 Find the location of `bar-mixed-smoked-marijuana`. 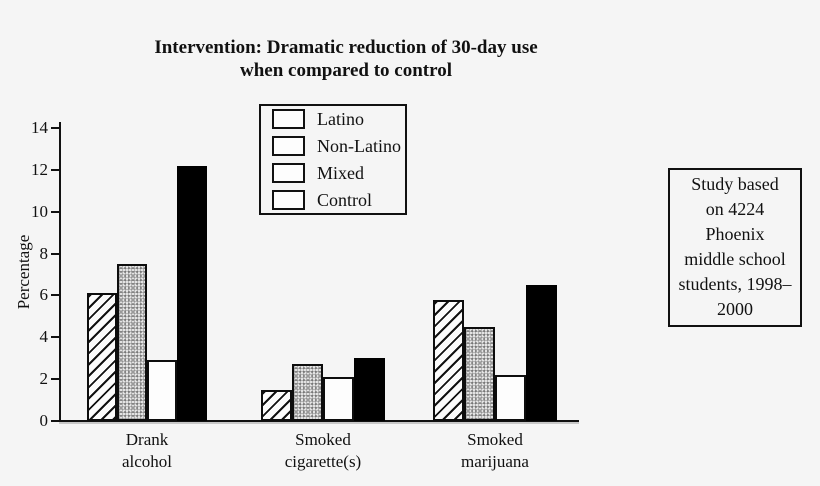

bar-mixed-smoked-marijuana is located at coordinates (510, 398).